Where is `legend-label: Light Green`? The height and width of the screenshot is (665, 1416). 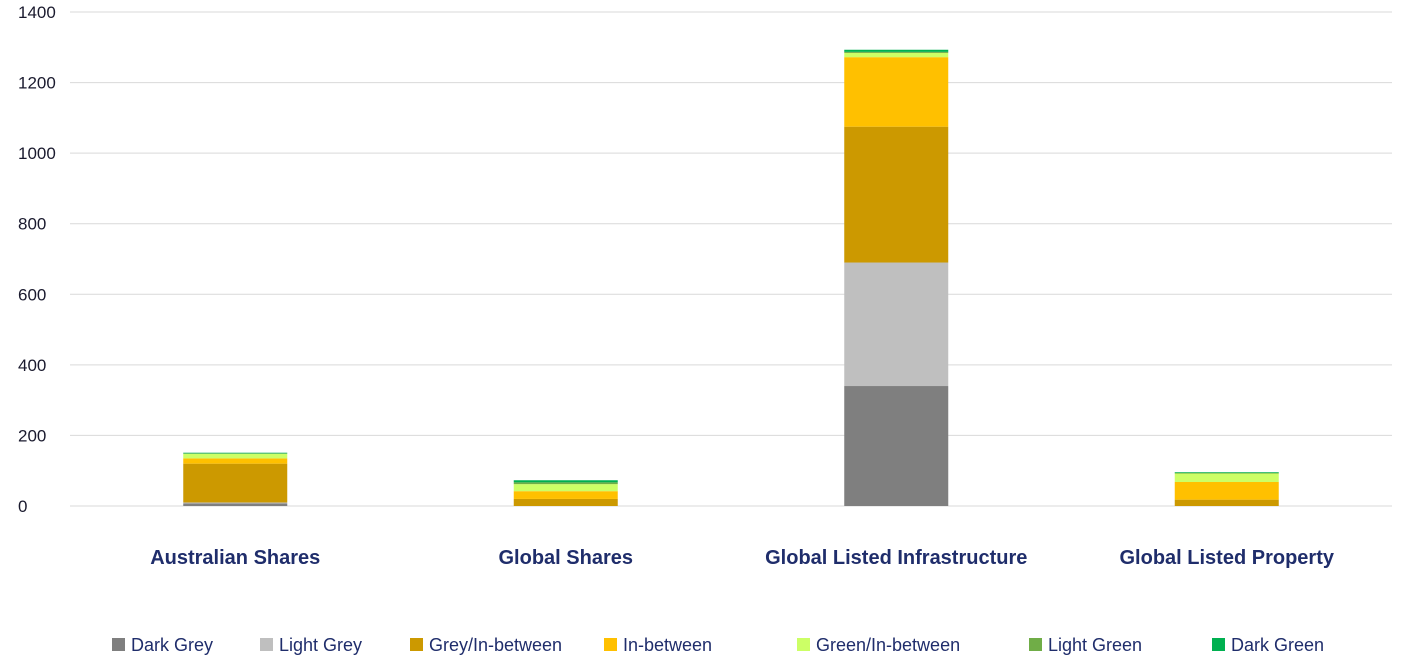 legend-label: Light Green is located at coordinates (1095, 645).